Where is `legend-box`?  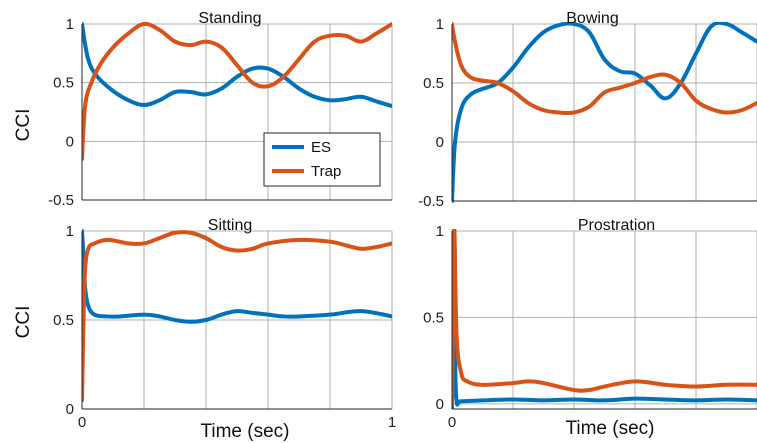
legend-box is located at coordinates (322, 159).